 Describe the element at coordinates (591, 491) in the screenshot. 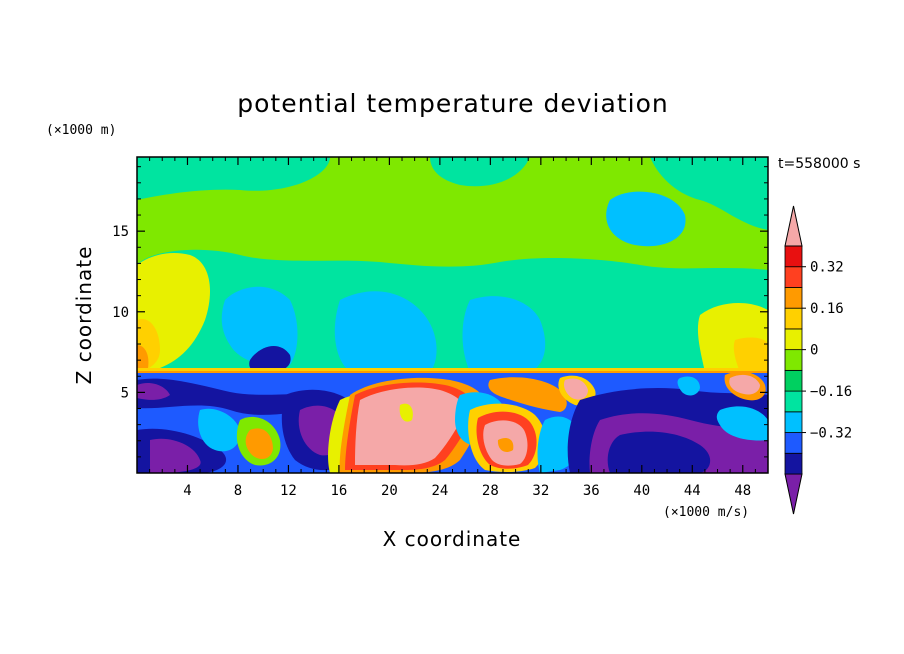

I see `x-tick-label: 36` at that location.